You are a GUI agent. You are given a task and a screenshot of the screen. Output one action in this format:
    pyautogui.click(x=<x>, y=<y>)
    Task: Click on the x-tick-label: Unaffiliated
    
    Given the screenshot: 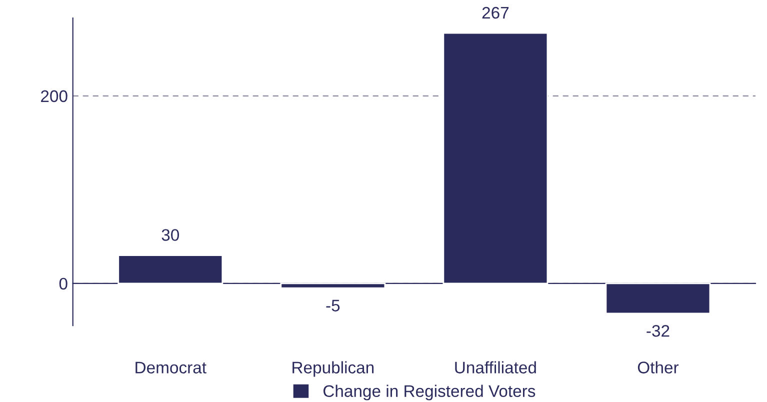 What is the action you would take?
    pyautogui.click(x=495, y=367)
    